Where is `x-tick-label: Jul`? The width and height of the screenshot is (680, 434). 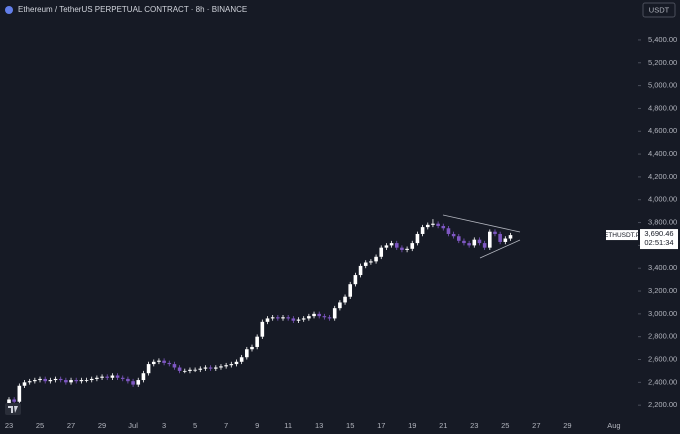 x-tick-label: Jul is located at coordinates (133, 425).